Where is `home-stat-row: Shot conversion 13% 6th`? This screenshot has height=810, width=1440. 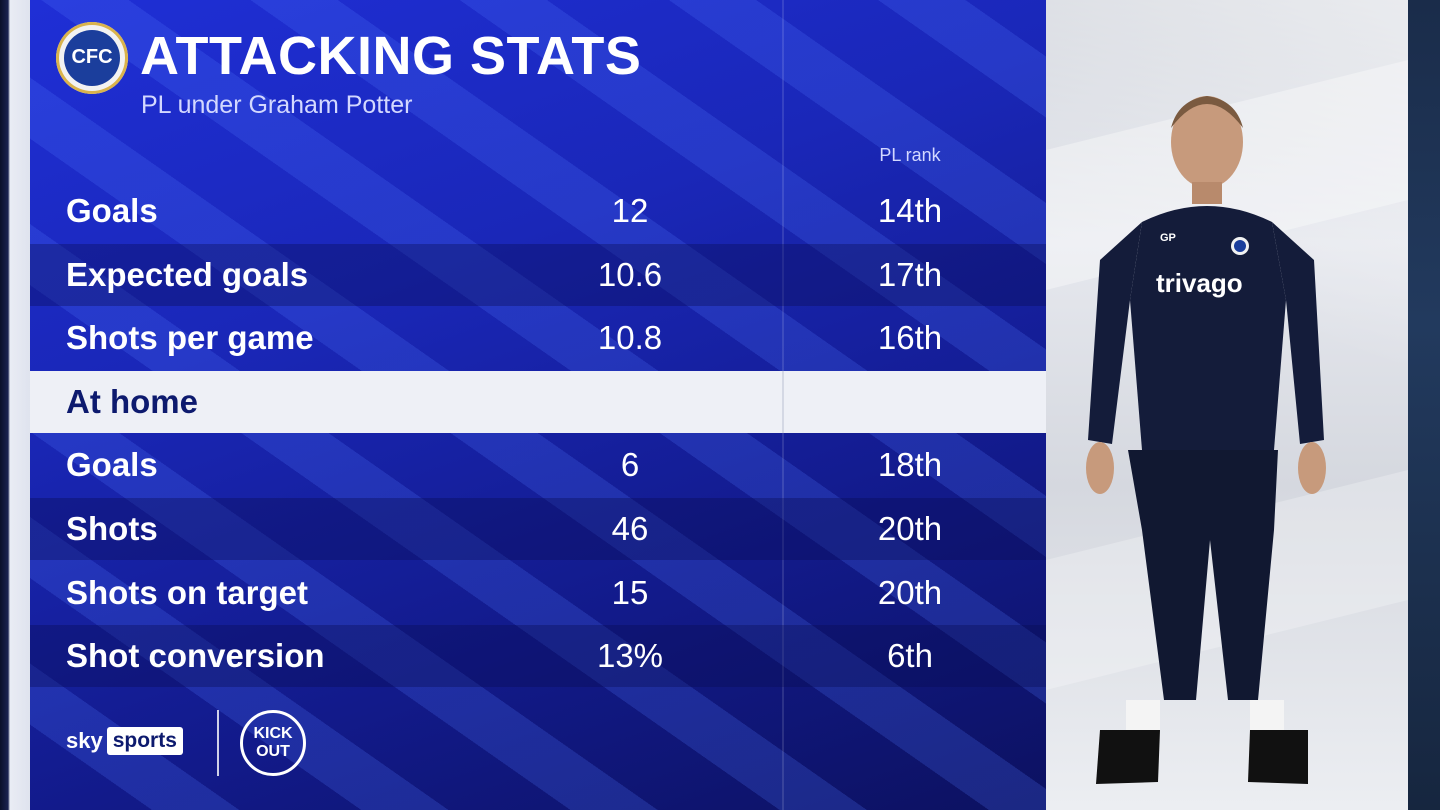
home-stat-row: Shot conversion 13% 6th is located at coordinates (538, 656).